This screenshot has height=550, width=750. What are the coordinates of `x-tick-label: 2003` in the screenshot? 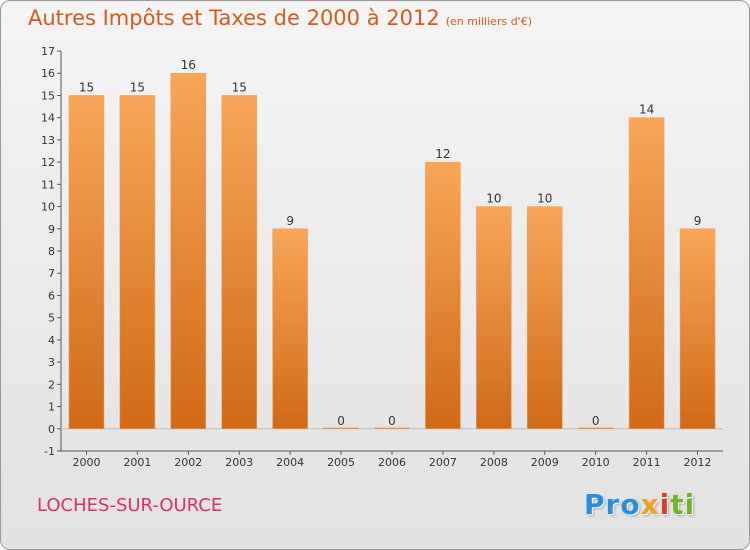 It's located at (239, 462).